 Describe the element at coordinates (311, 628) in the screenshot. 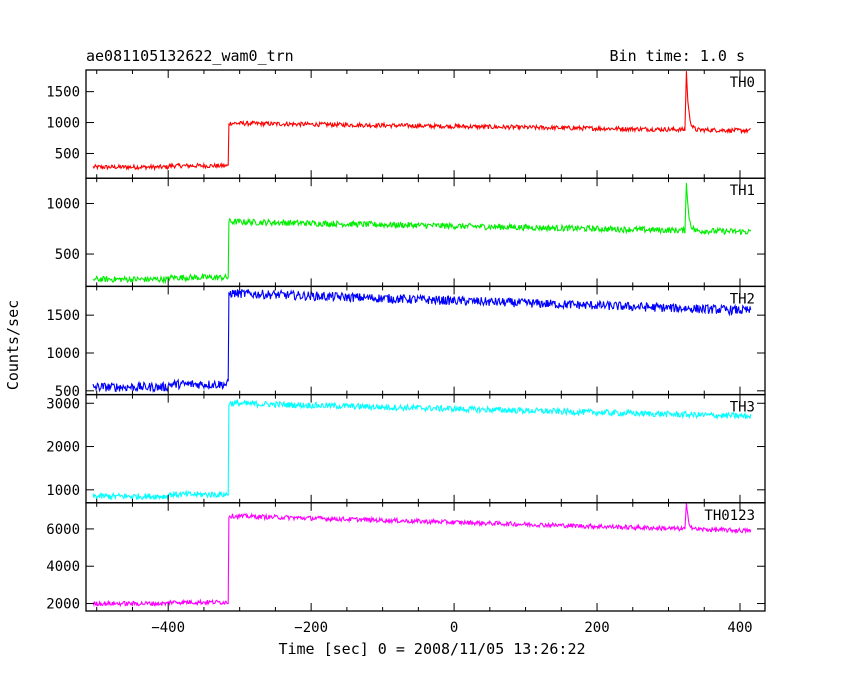

I see `x-tick-label: −200` at that location.